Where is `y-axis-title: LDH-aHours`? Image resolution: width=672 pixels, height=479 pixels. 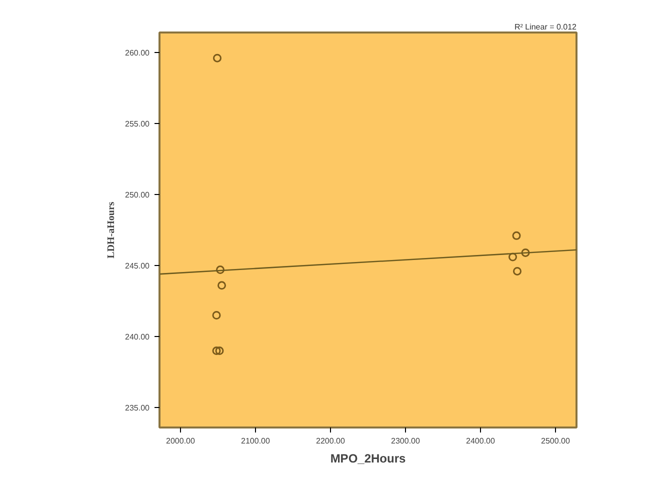
y-axis-title: LDH-aHours is located at coordinates (112, 230).